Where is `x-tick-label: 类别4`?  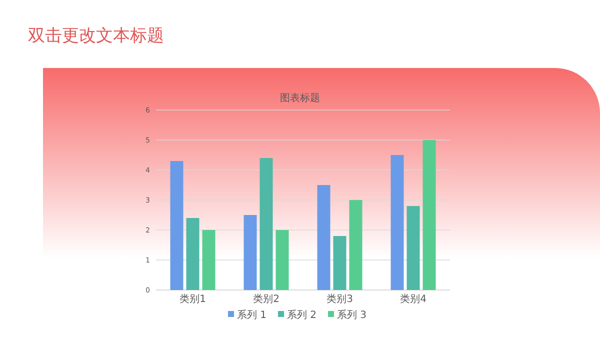 x-tick-label: 类别4 is located at coordinates (413, 299).